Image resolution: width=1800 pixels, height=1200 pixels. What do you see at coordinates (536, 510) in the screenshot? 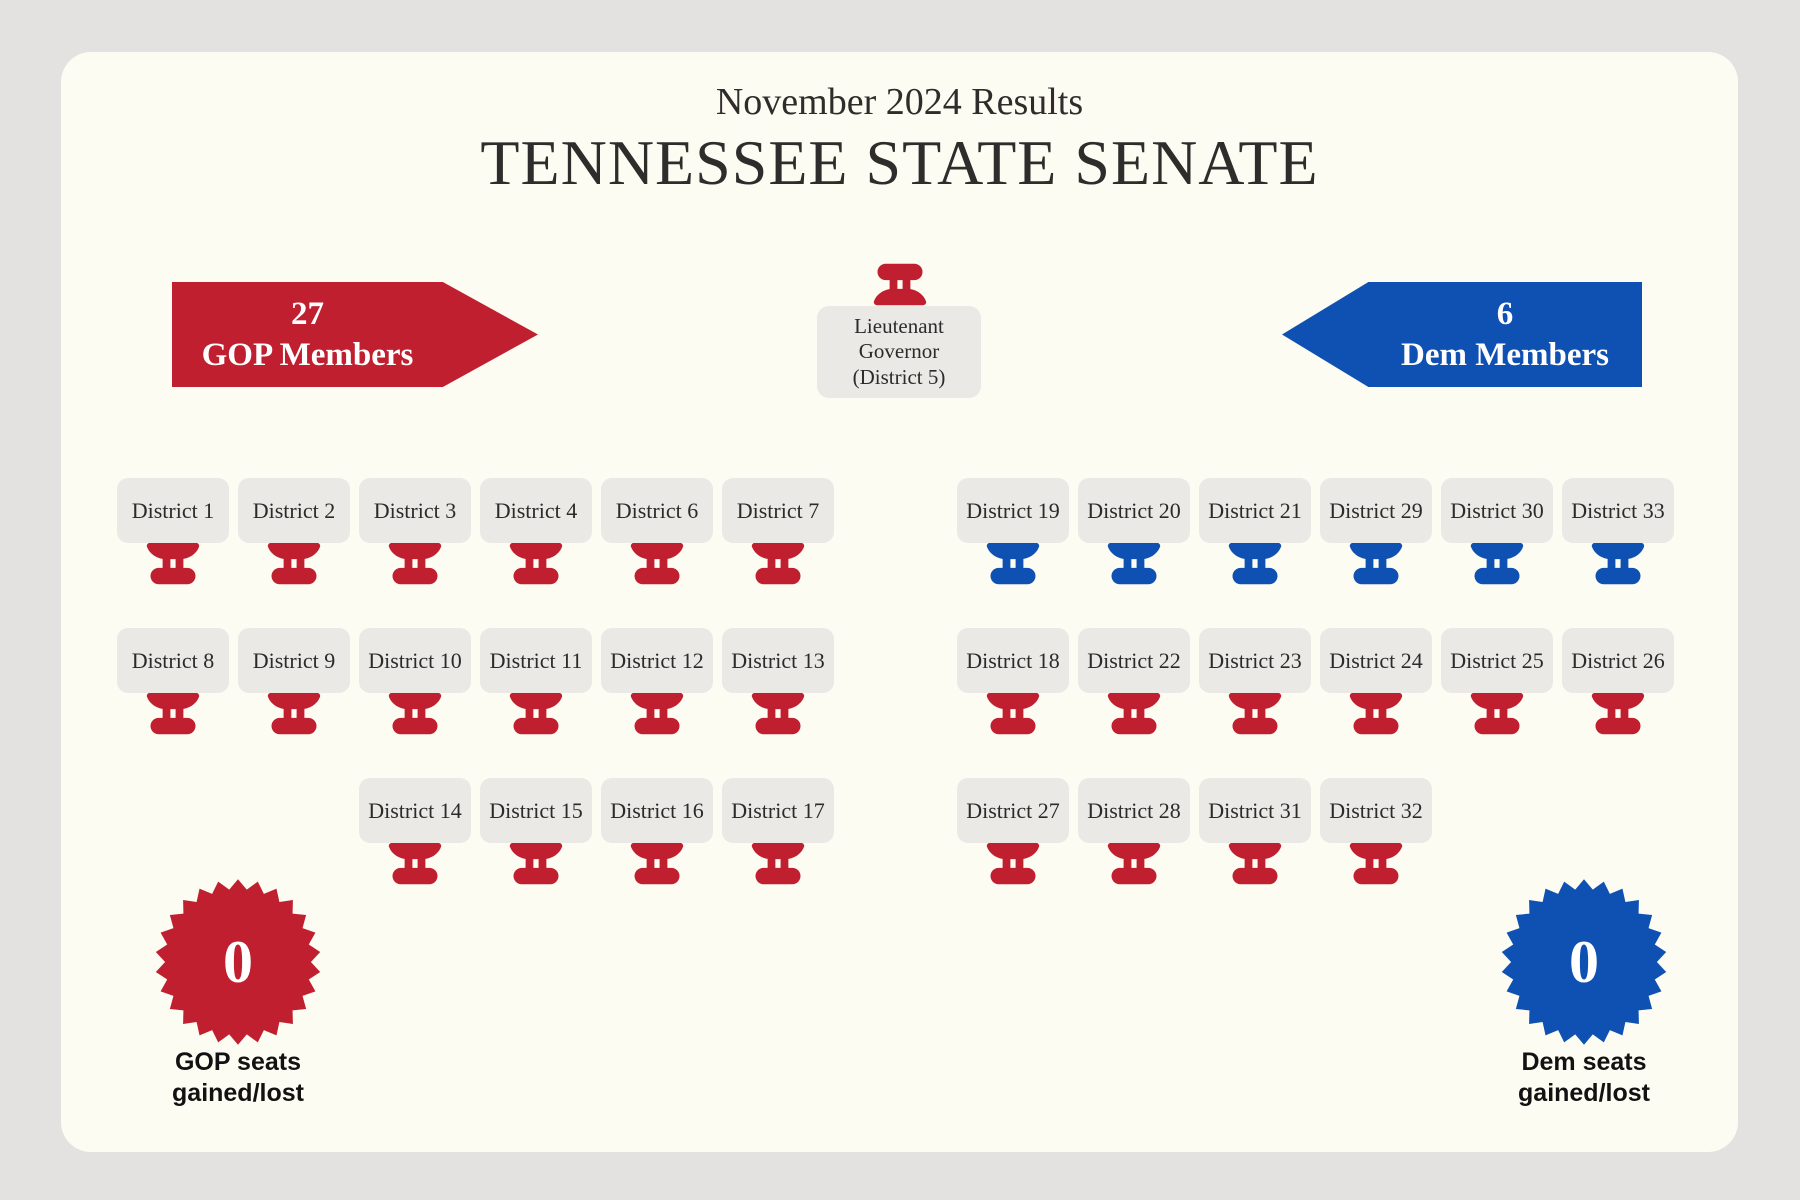
I see `district-label: District 4` at bounding box center [536, 510].